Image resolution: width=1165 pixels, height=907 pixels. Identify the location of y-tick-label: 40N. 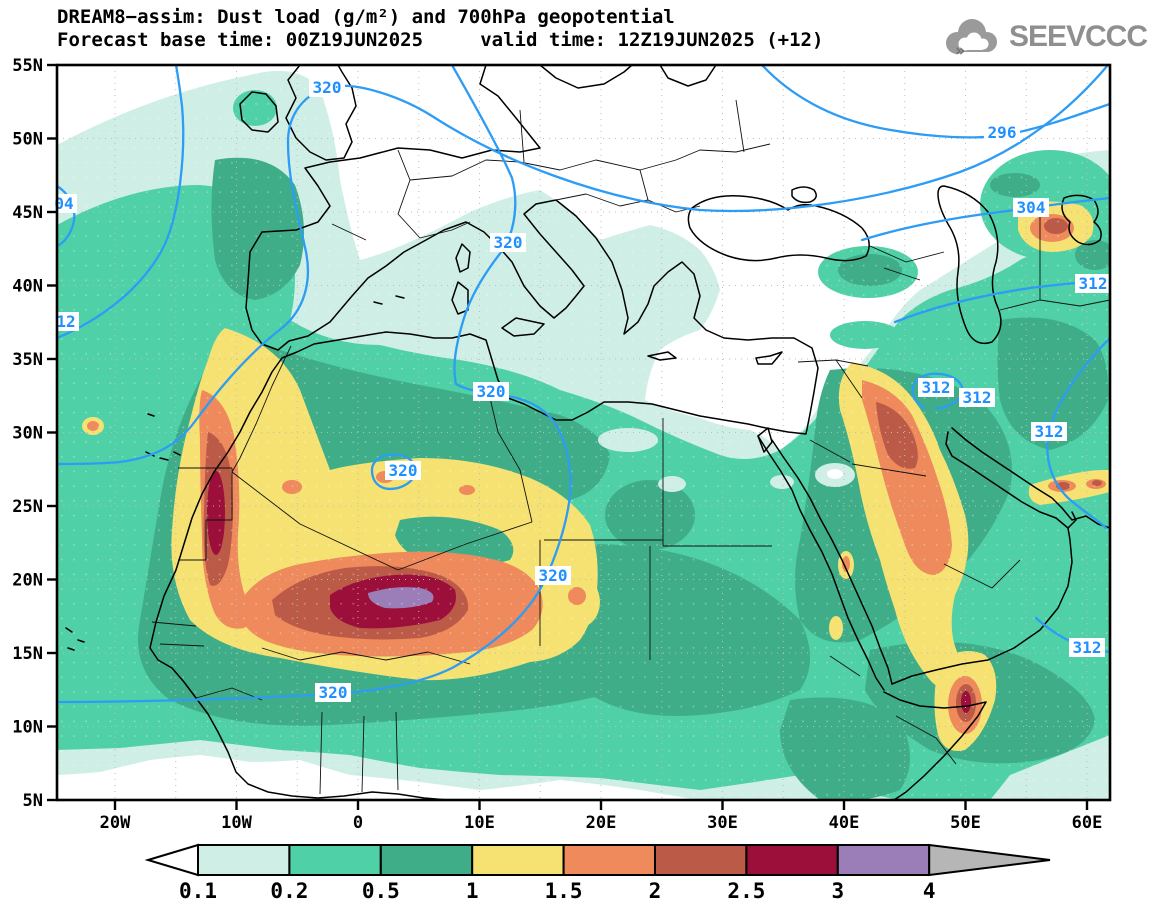
(27, 287).